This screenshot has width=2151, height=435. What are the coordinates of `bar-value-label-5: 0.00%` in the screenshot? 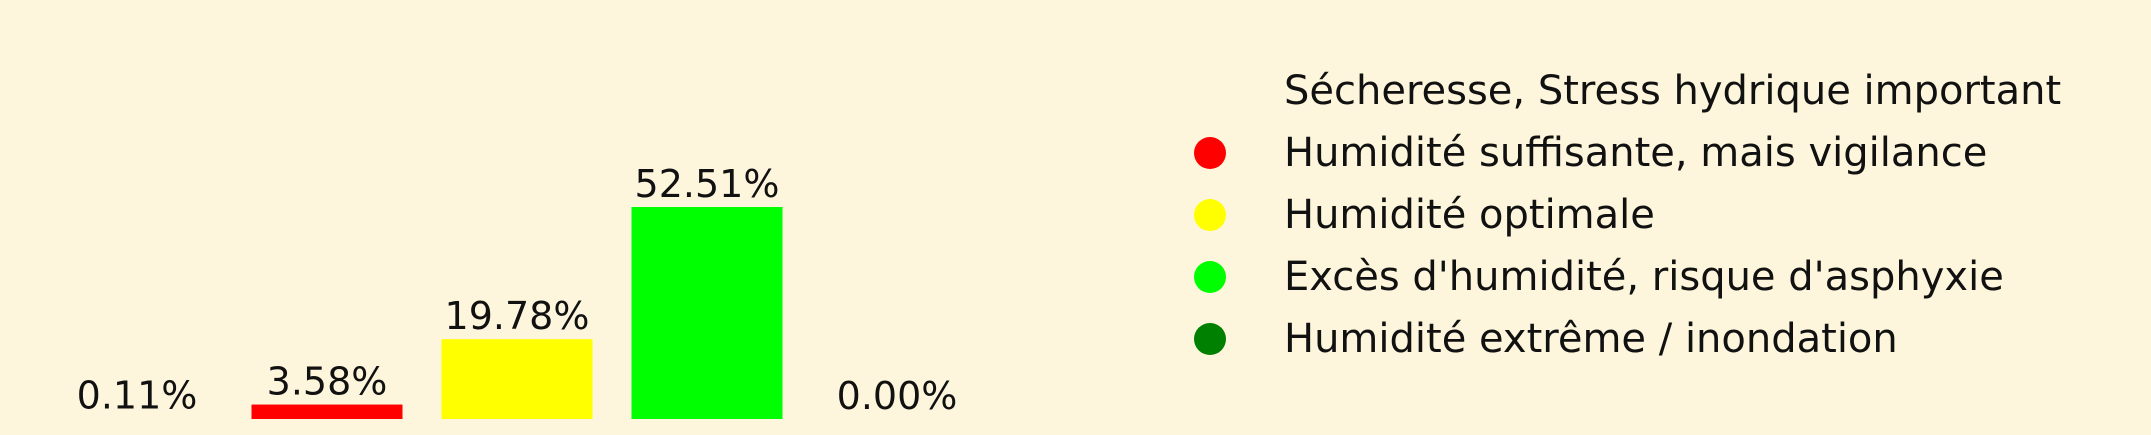 It's located at (897, 396).